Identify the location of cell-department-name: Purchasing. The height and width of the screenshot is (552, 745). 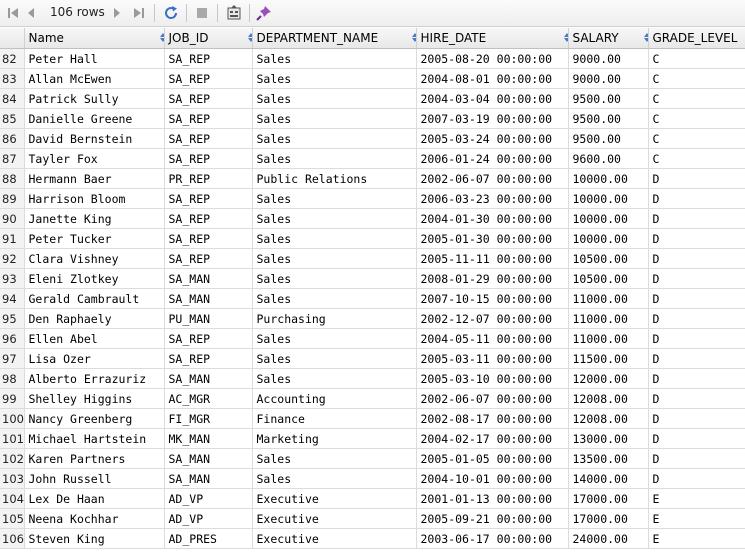
(334, 318).